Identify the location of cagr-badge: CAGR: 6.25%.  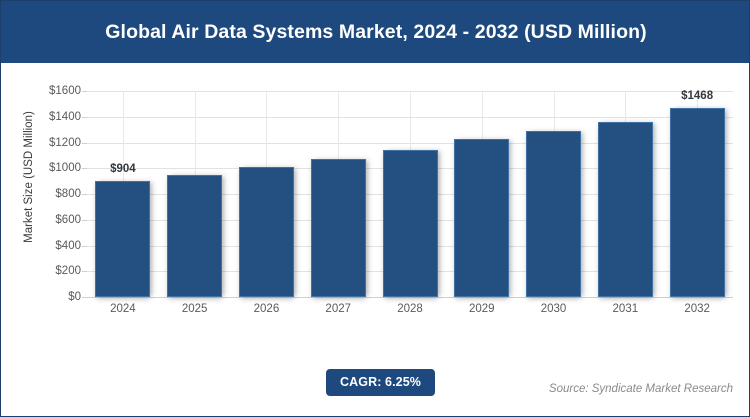
(380, 382).